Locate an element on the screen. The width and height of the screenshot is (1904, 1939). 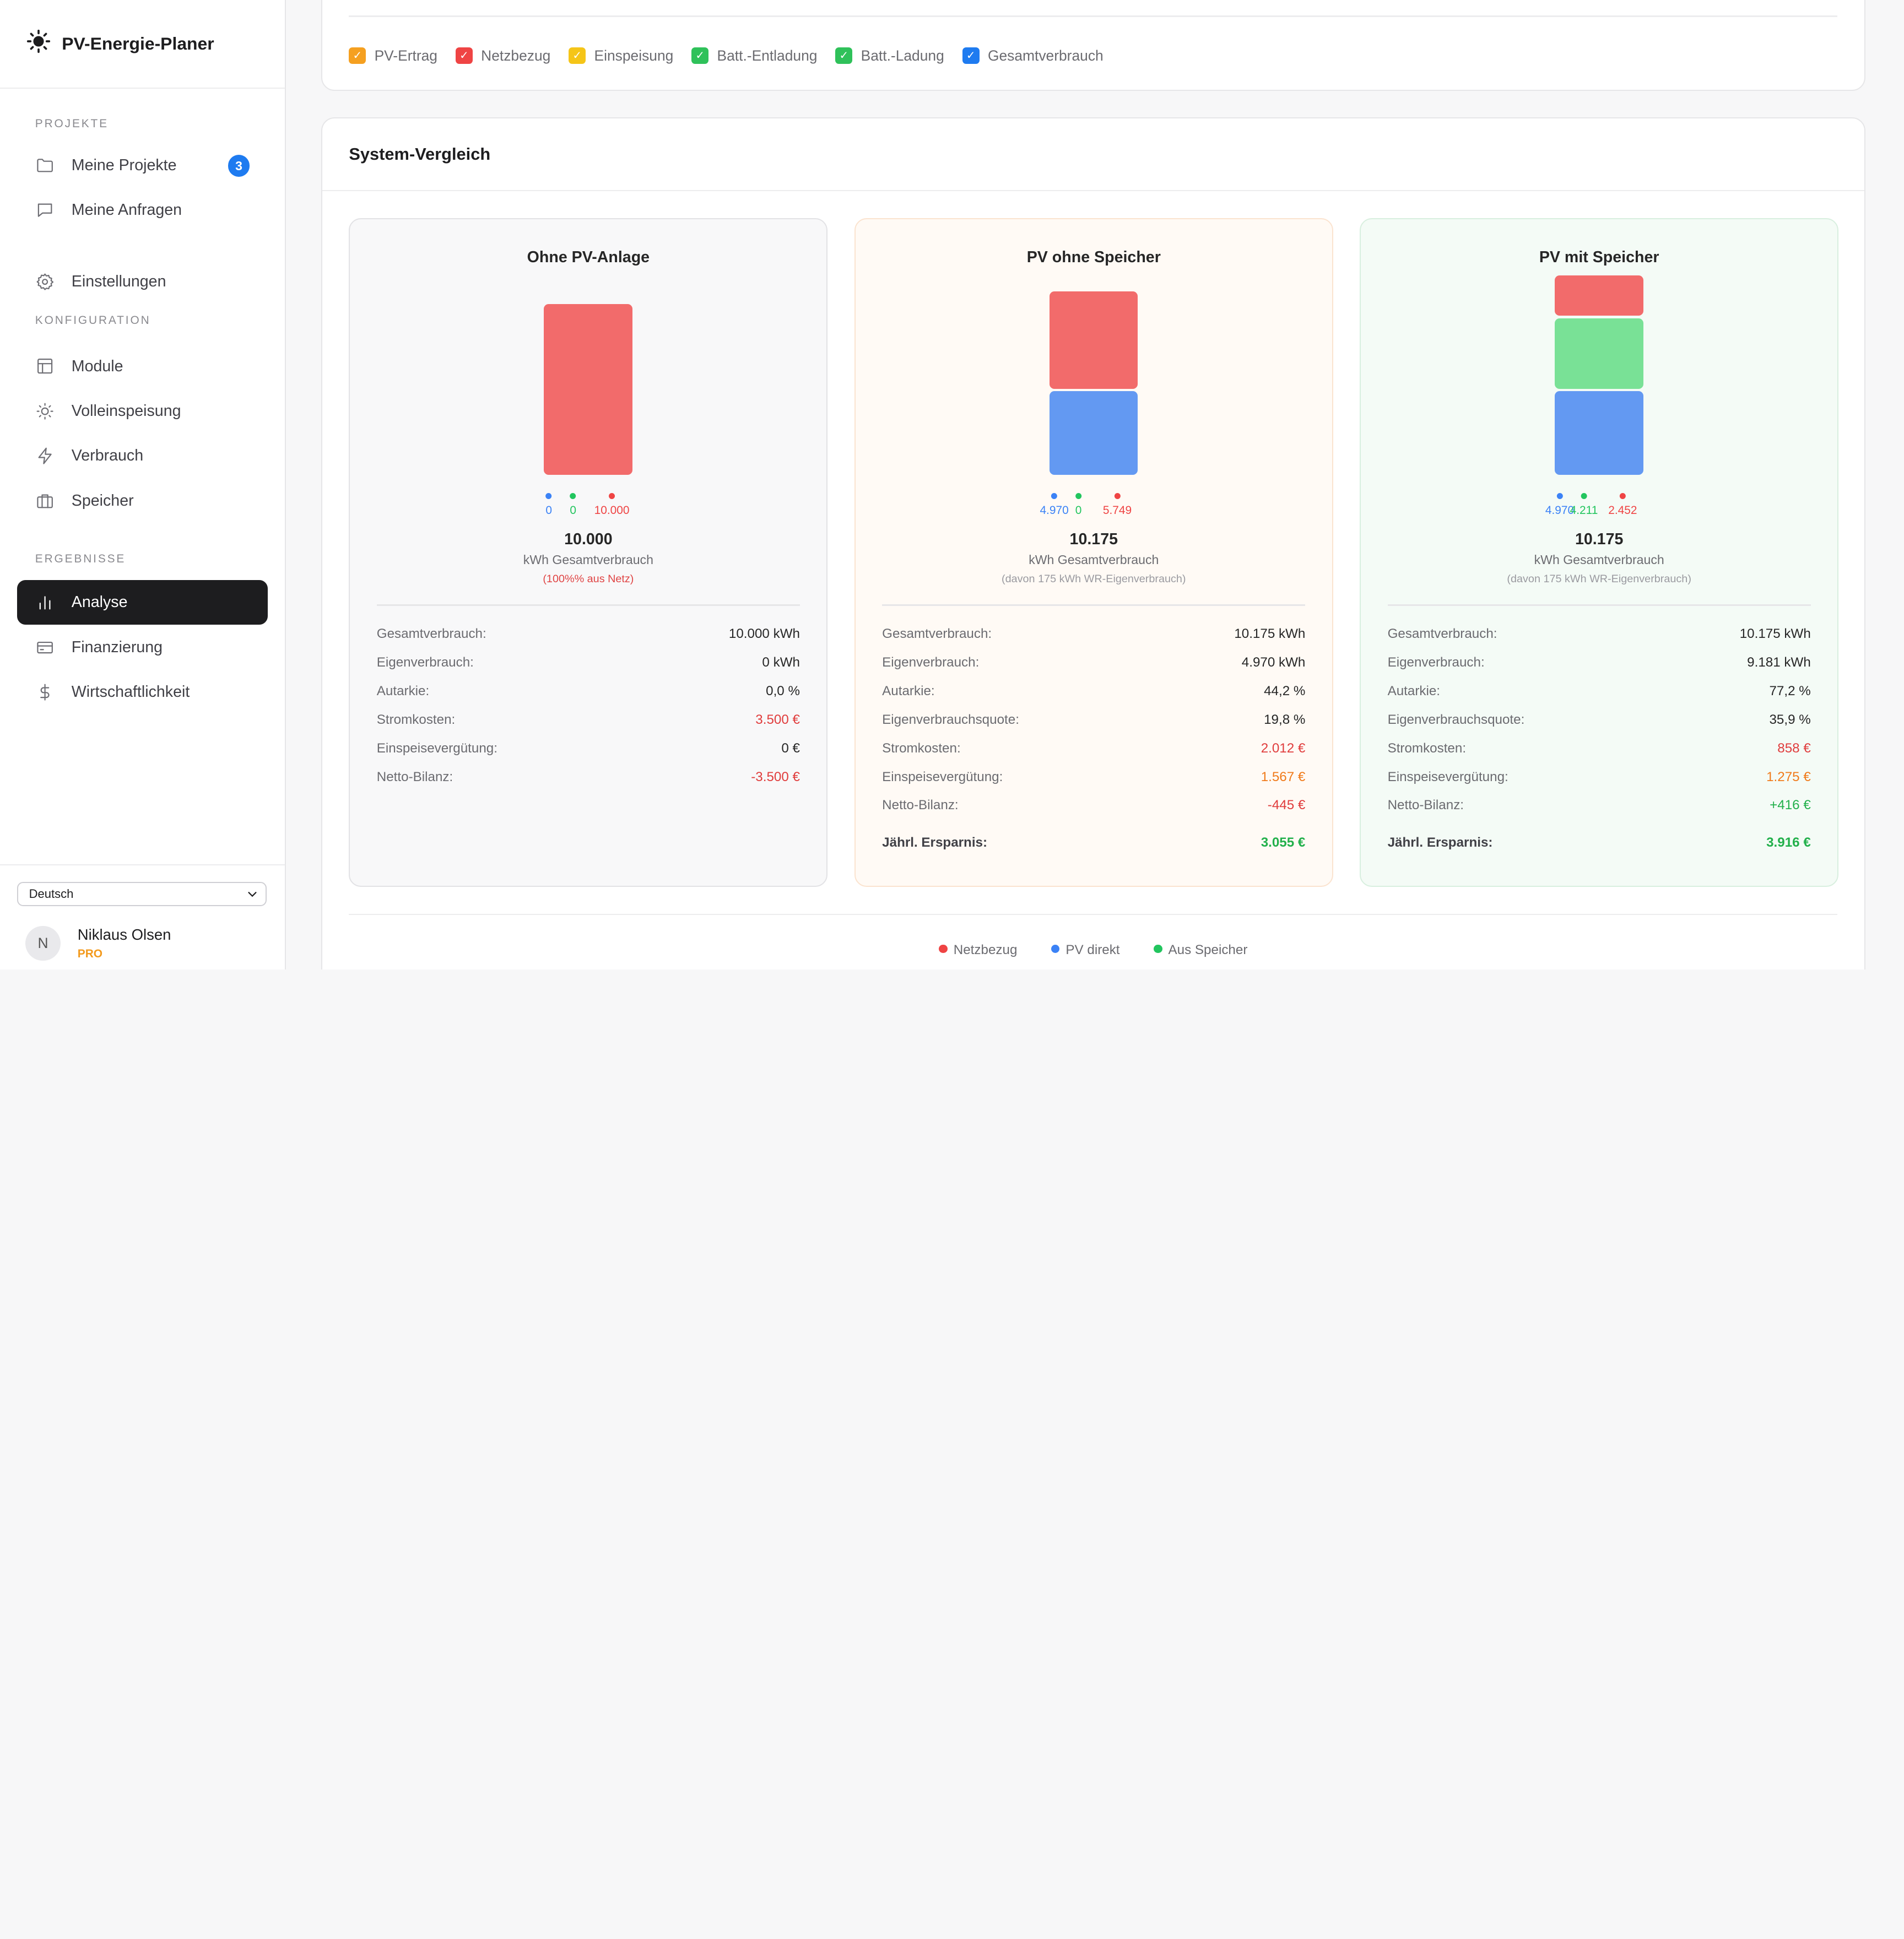
metric-value: 1.275 € is located at coordinates (1788, 777).